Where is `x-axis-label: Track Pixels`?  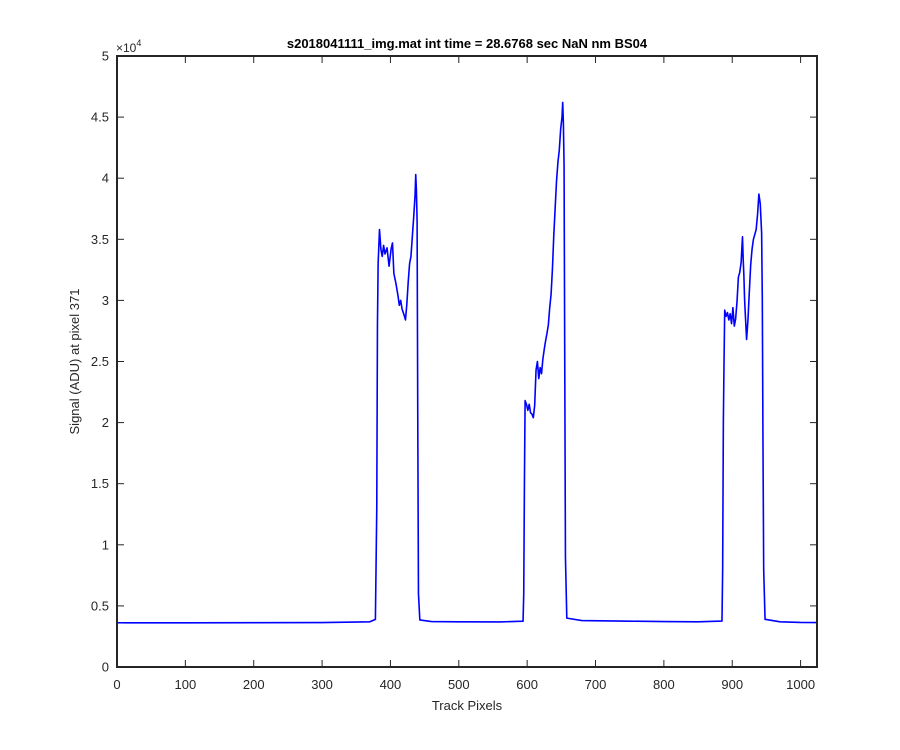 x-axis-label: Track Pixels is located at coordinates (467, 705).